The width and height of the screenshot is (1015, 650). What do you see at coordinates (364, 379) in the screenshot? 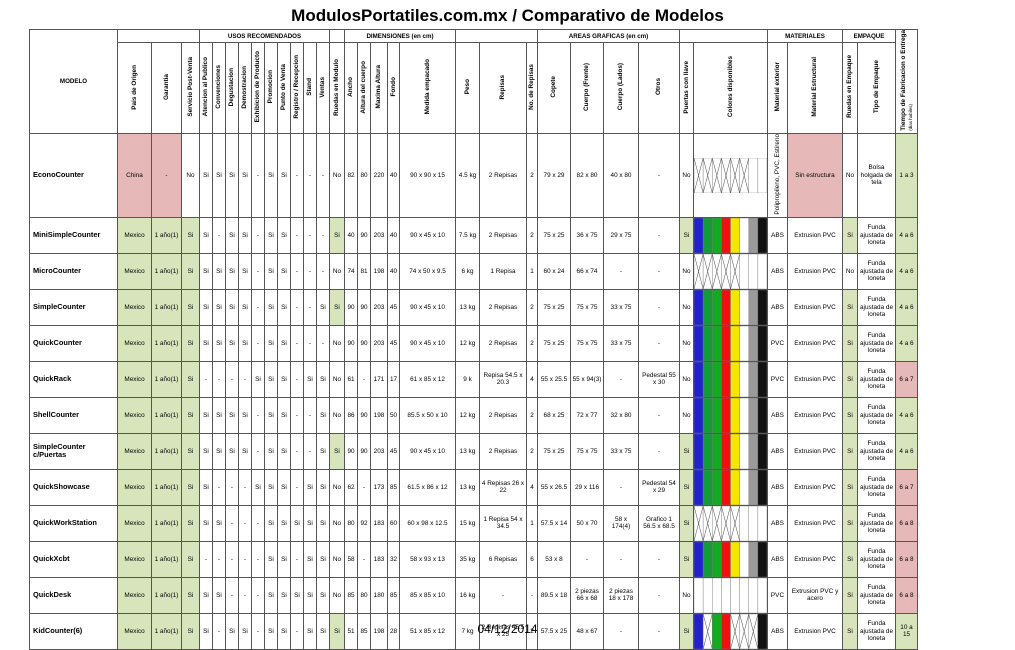
I see `cell-dim-1: -` at bounding box center [364, 379].